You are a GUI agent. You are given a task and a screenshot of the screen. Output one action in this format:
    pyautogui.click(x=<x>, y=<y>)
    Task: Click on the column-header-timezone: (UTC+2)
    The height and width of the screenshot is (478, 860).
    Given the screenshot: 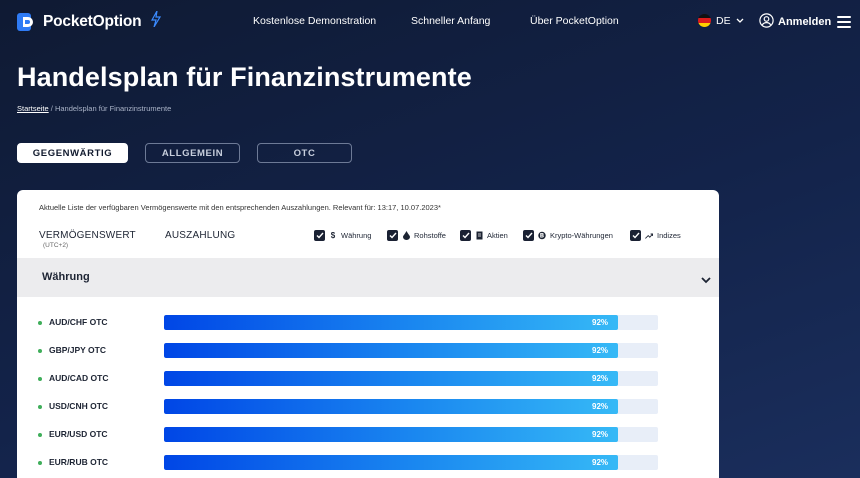 What is the action you would take?
    pyautogui.click(x=56, y=245)
    